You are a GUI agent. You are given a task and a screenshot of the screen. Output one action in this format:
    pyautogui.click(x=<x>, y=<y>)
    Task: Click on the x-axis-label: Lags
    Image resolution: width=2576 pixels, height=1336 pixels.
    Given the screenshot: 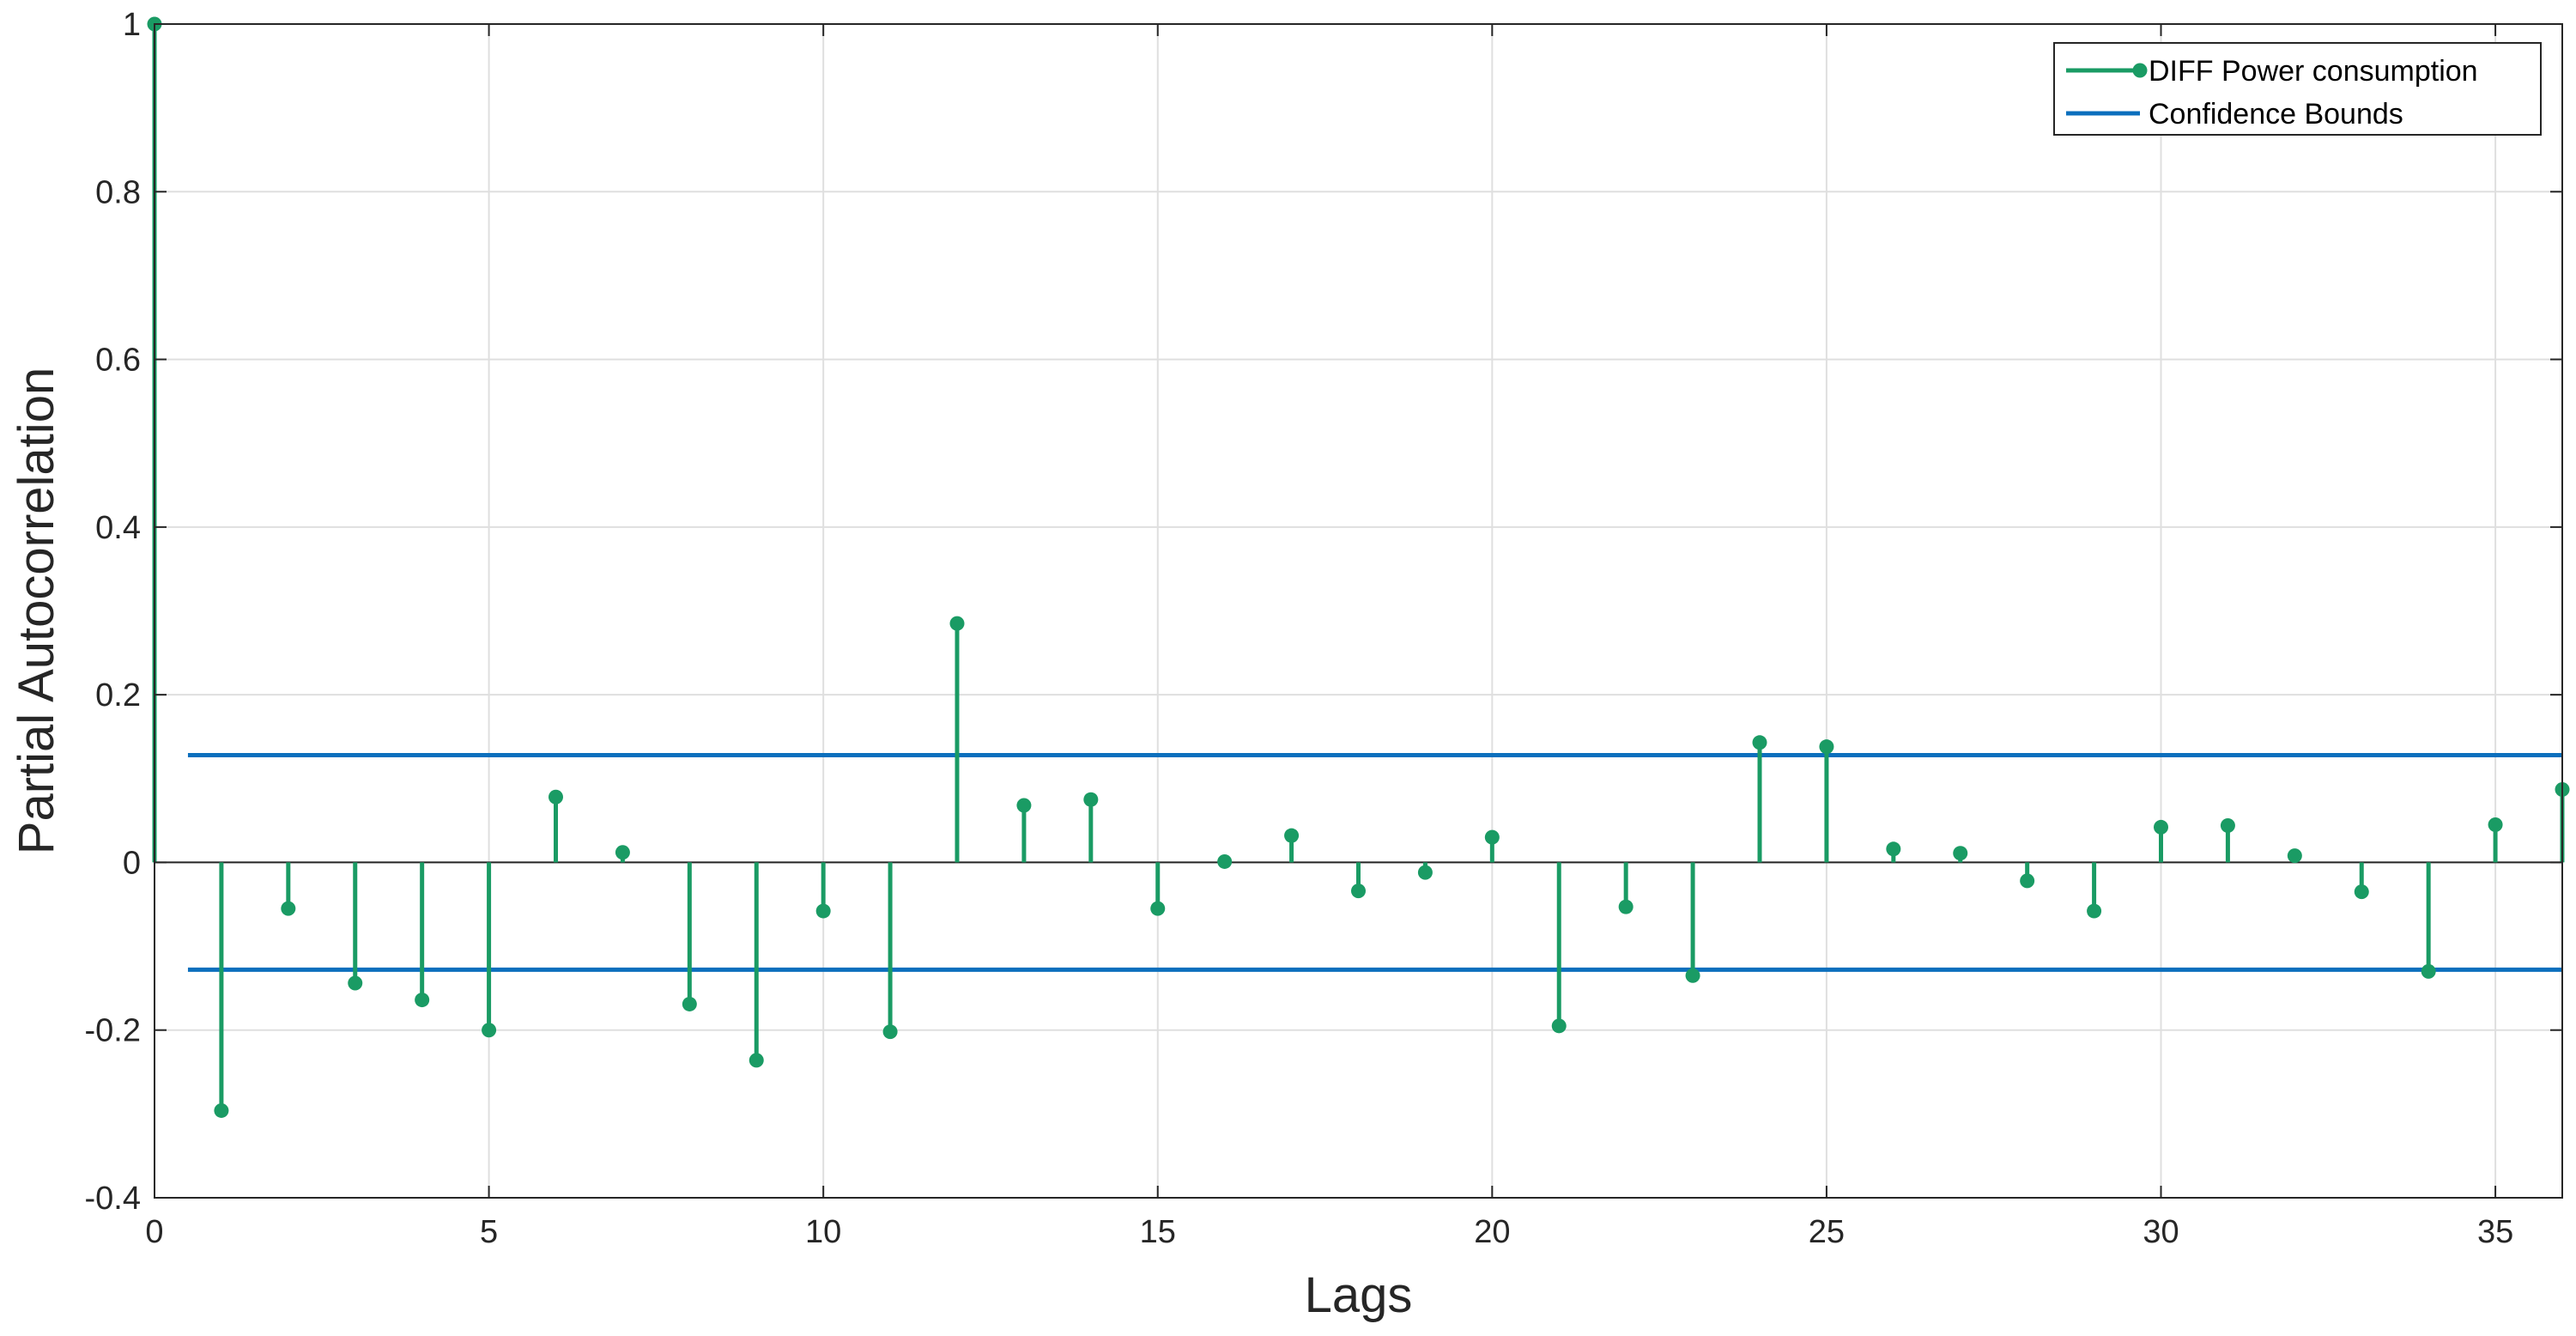 What is the action you would take?
    pyautogui.click(x=1359, y=1295)
    